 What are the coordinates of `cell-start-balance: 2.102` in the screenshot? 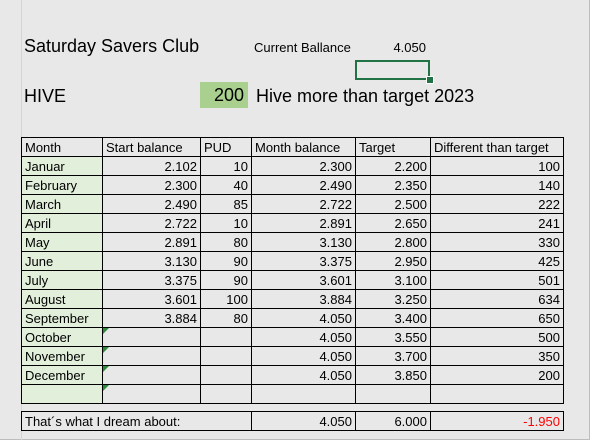 It's located at (151, 166).